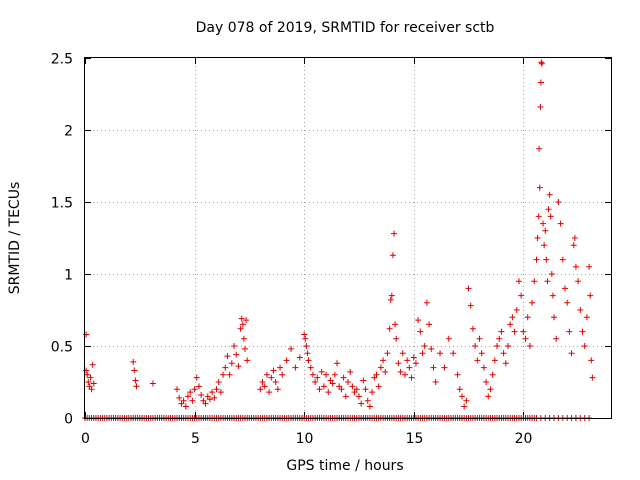 This screenshot has height=480, width=640. Describe the element at coordinates (68, 420) in the screenshot. I see `y-tick-label: 0` at that location.